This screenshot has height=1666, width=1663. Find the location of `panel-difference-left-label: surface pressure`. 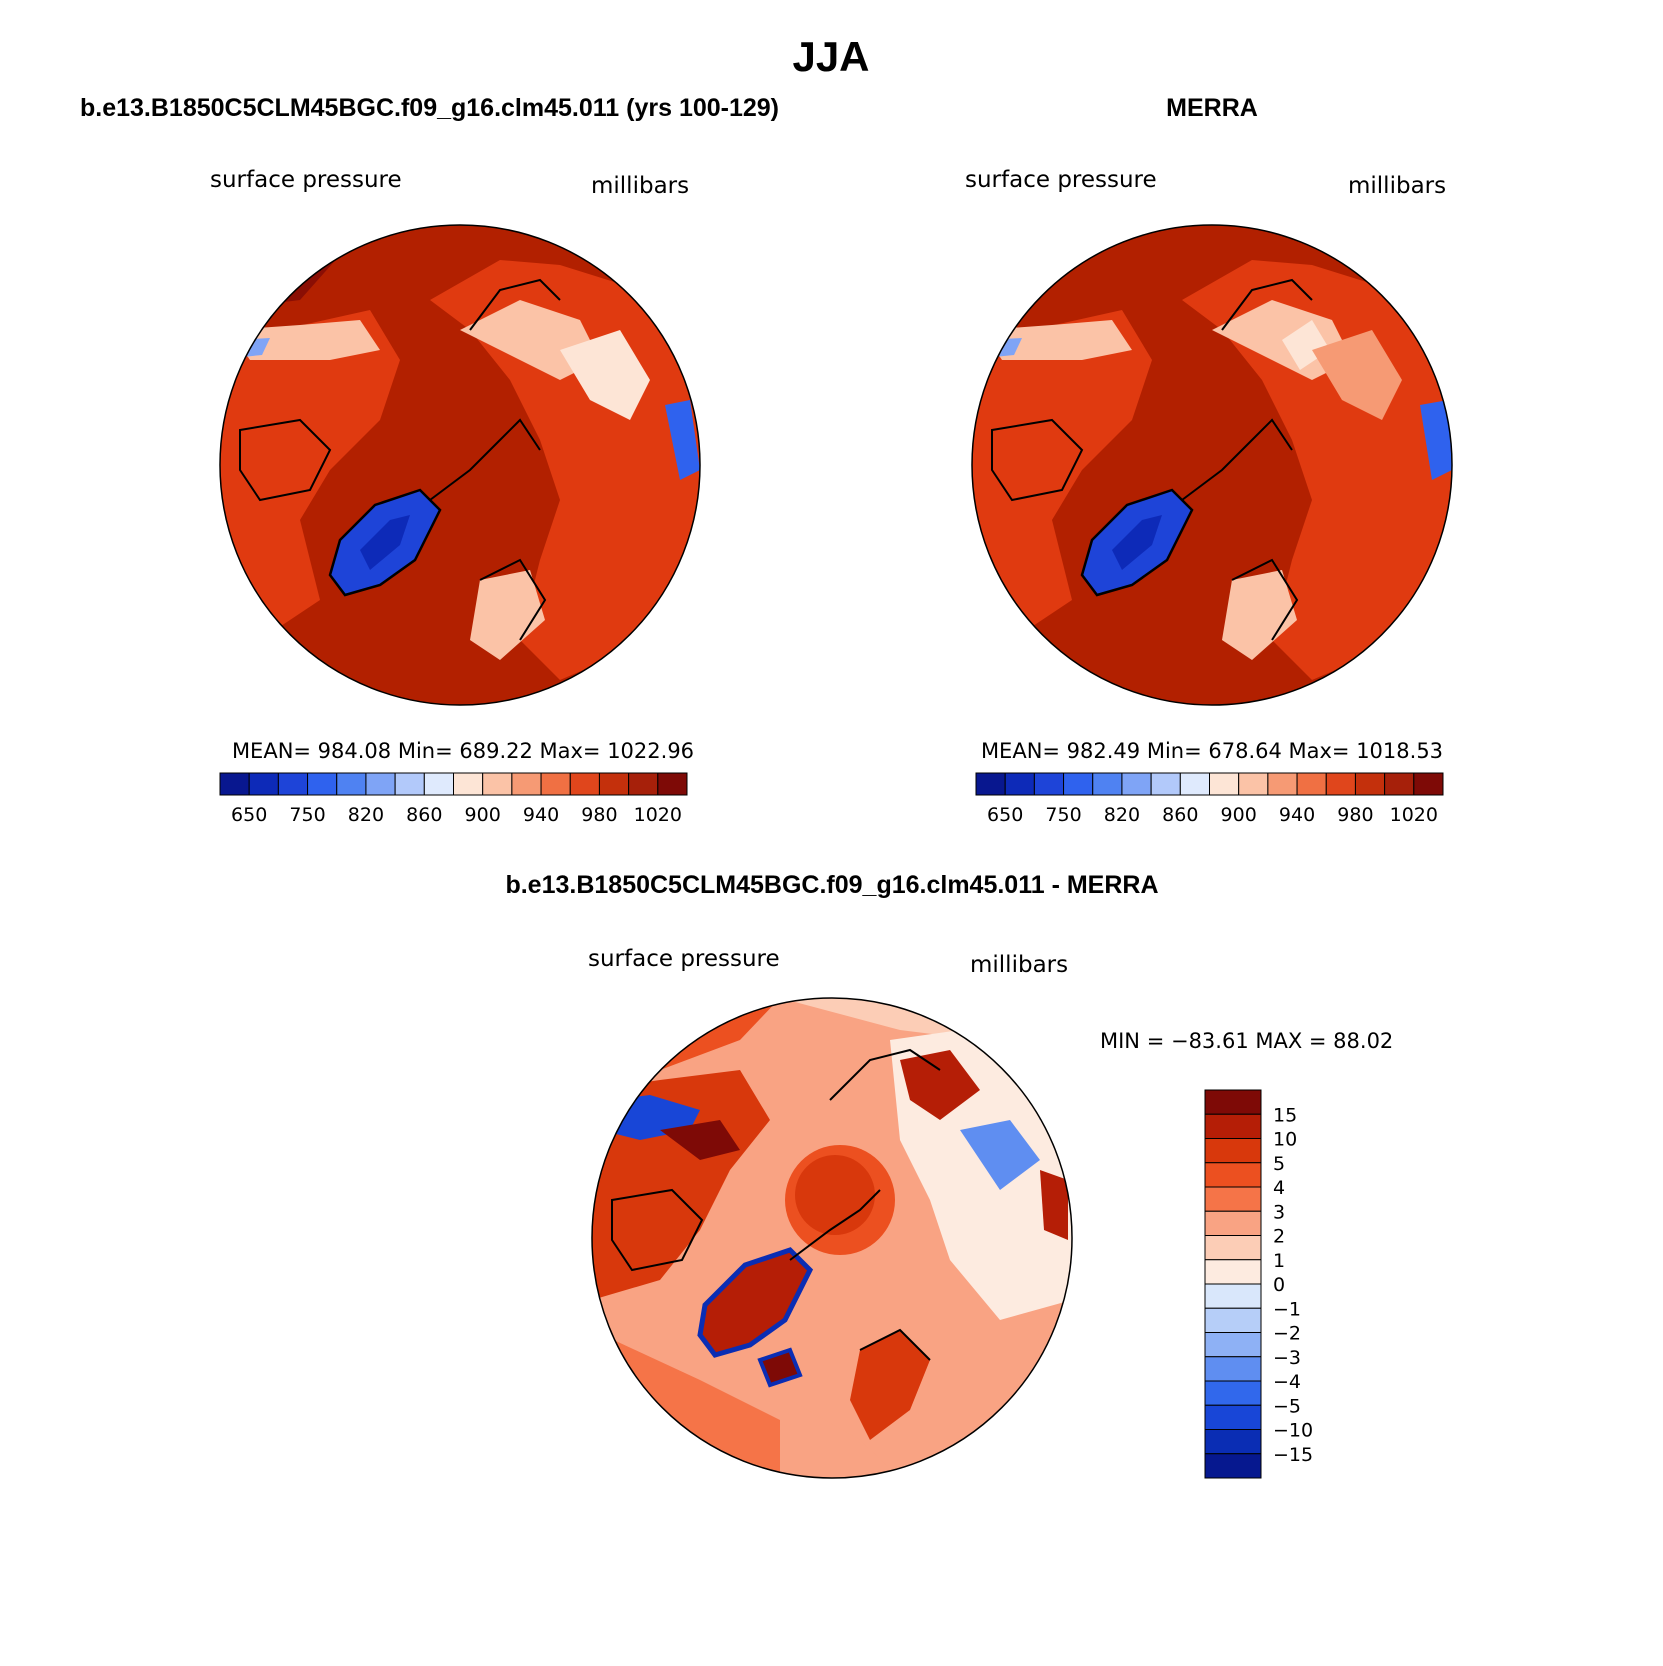

panel-difference-left-label: surface pressure is located at coordinates (684, 959).